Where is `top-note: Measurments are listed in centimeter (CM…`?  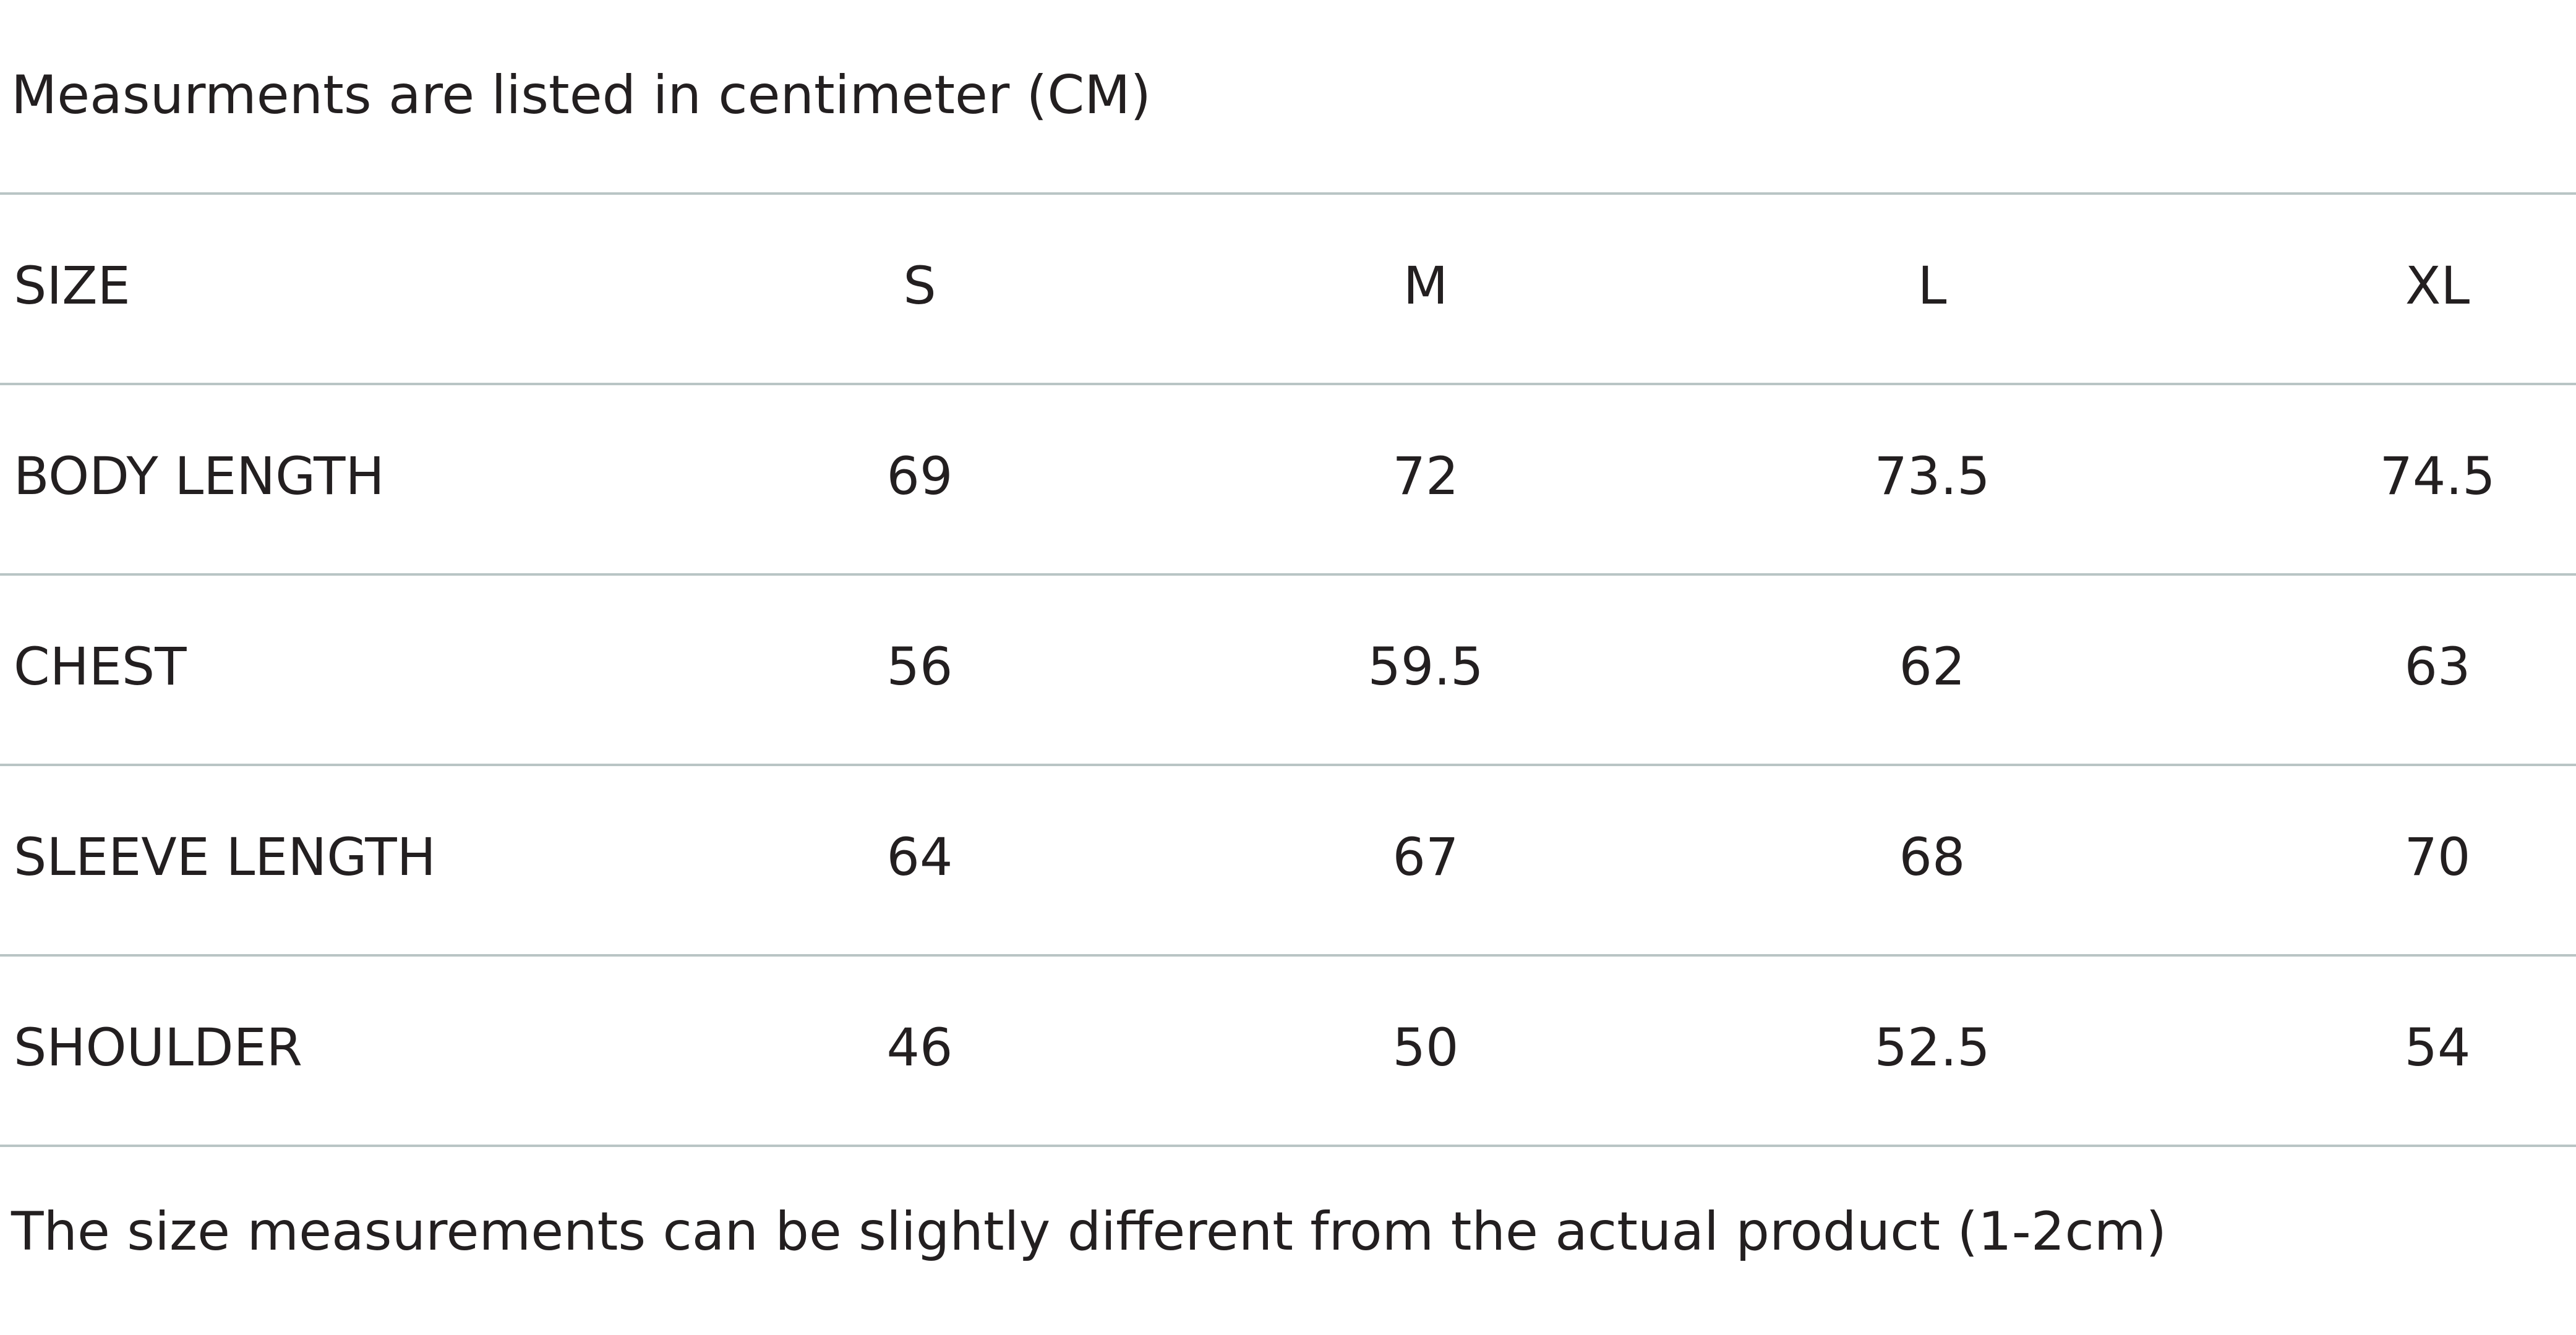
top-note: Measurments are listed in centimeter (CM… is located at coordinates (581, 95).